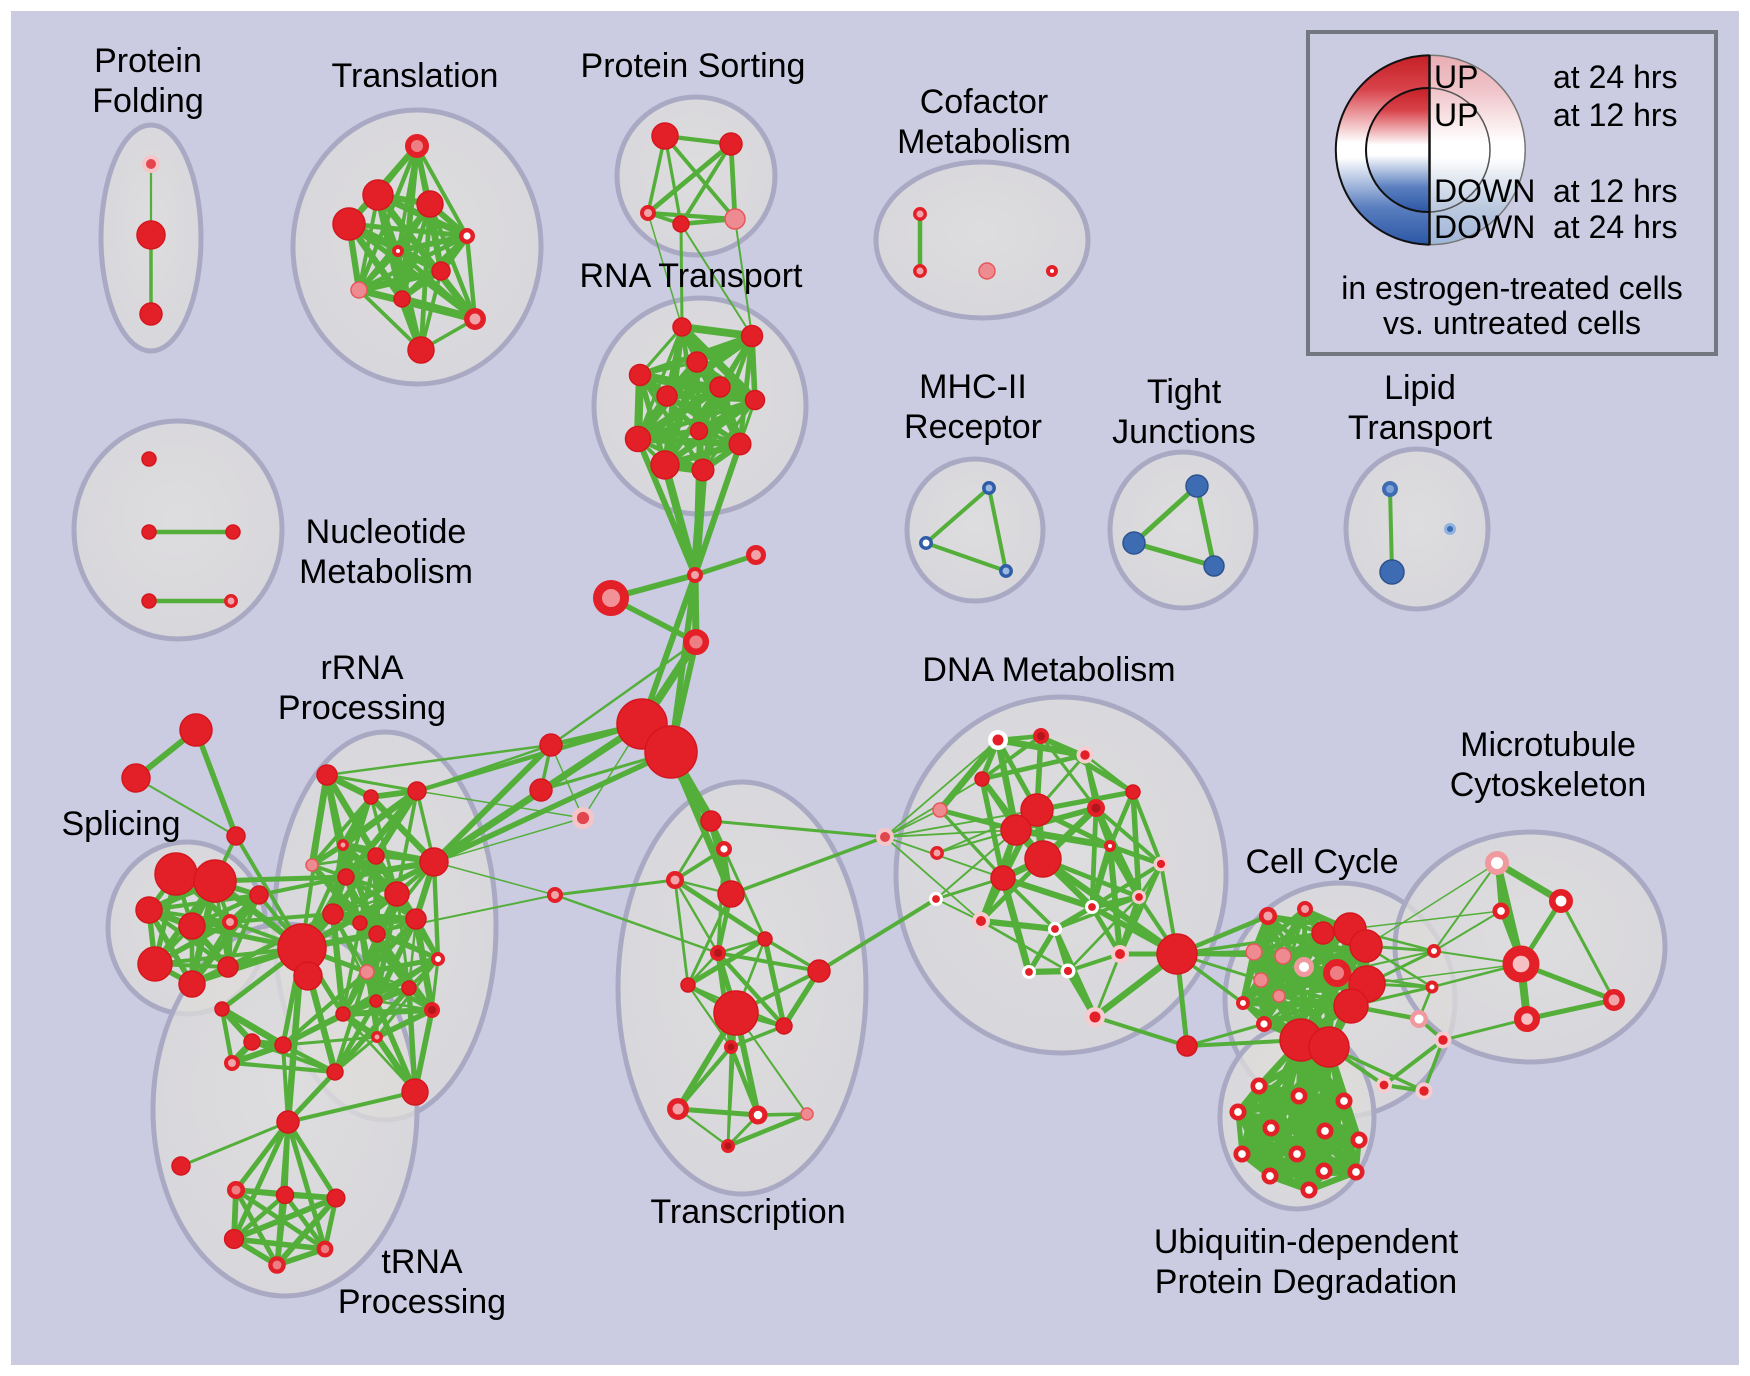 This screenshot has height=1376, width=1750. Describe the element at coordinates (148, 61) in the screenshot. I see `svg-text: Protein` at that location.